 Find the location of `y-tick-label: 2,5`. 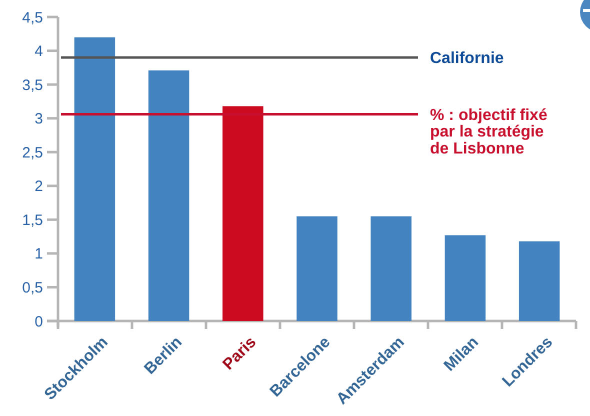

y-tick-label: 2,5 is located at coordinates (32, 153).